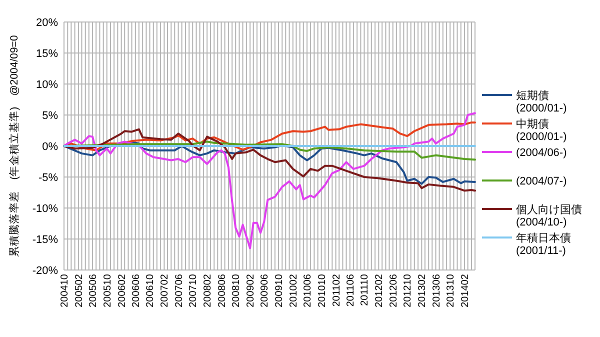 Image resolution: width=600 pixels, height=337 pixels. Describe the element at coordinates (79, 291) in the screenshot. I see `x-tick-label: 200502` at that location.